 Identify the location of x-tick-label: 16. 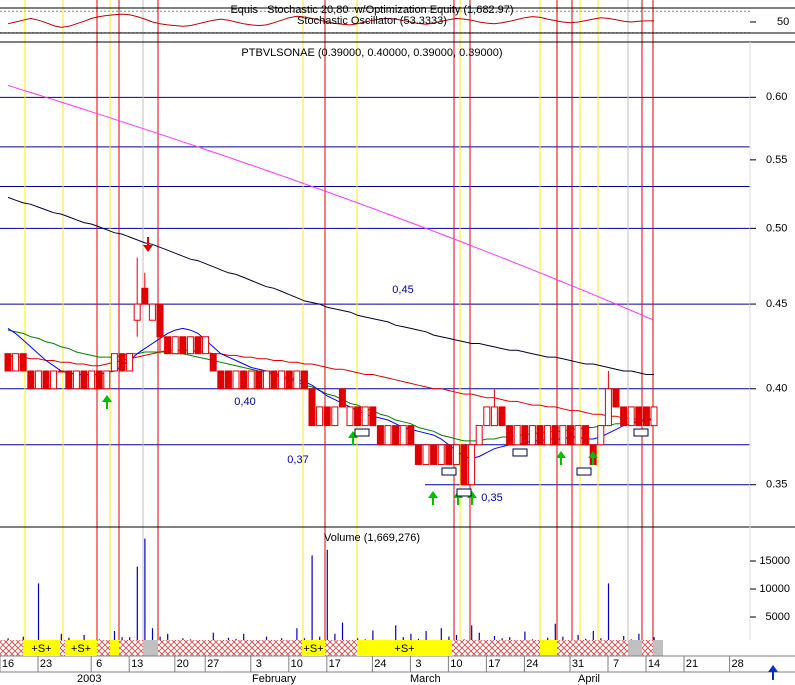
(8, 664).